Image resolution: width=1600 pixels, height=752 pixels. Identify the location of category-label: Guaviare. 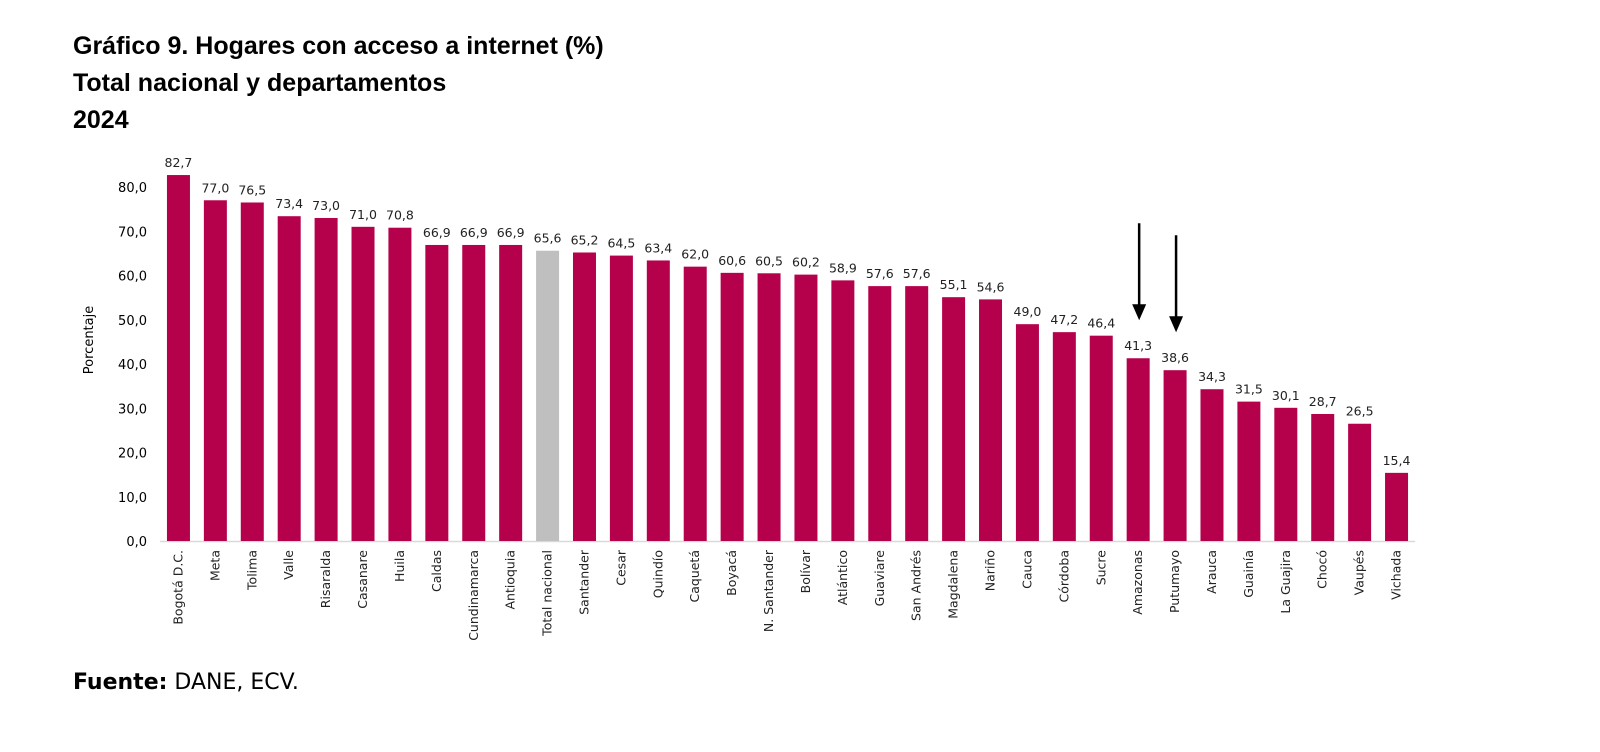
(879, 578).